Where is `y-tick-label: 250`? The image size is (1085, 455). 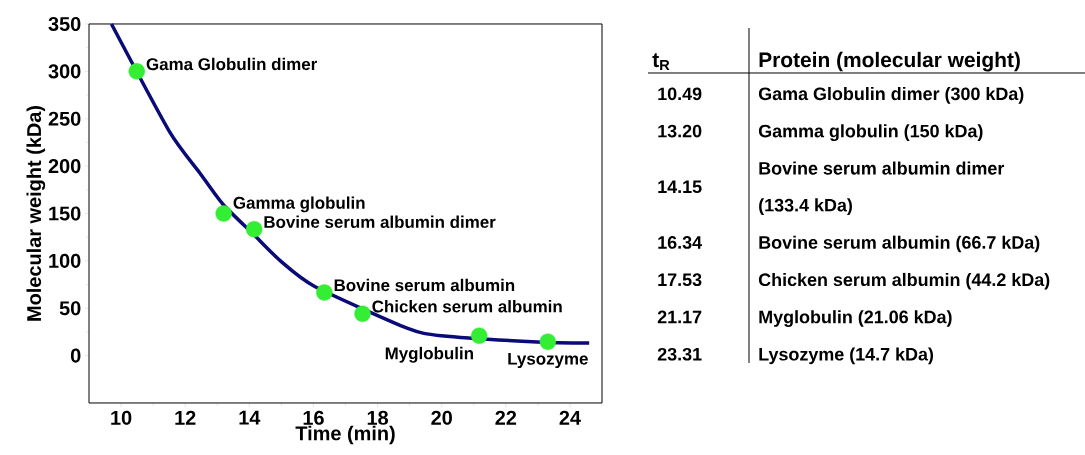 y-tick-label: 250 is located at coordinates (64, 118).